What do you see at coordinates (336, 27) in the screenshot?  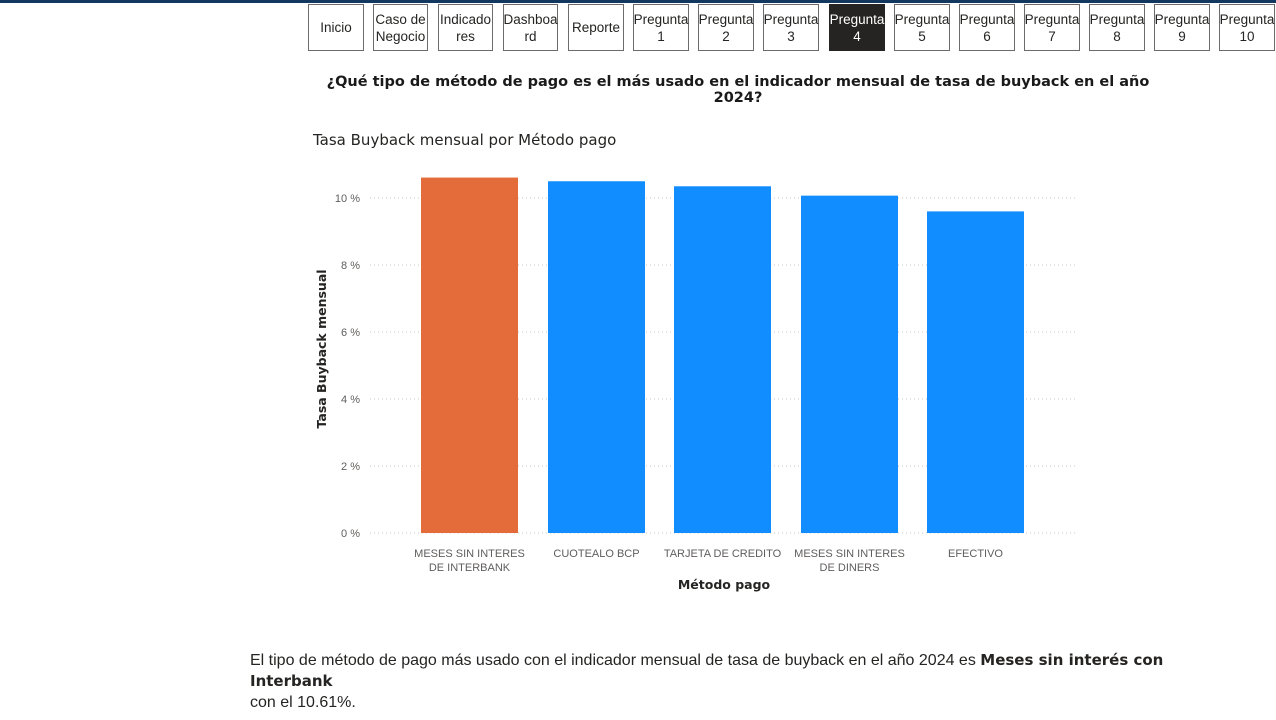 I see `nav-button-1: Inicio` at bounding box center [336, 27].